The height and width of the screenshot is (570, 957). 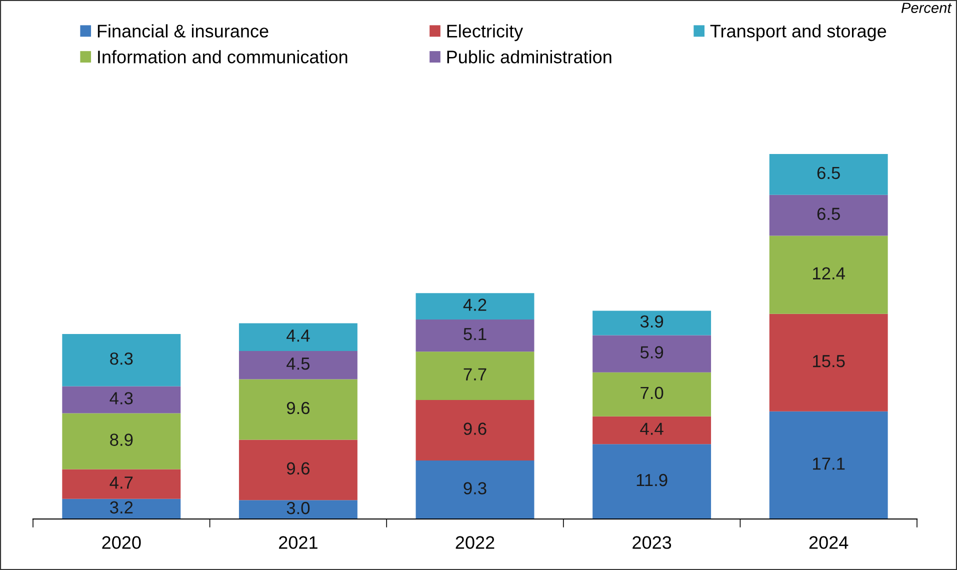 I want to click on data-label: 4.5, so click(x=298, y=364).